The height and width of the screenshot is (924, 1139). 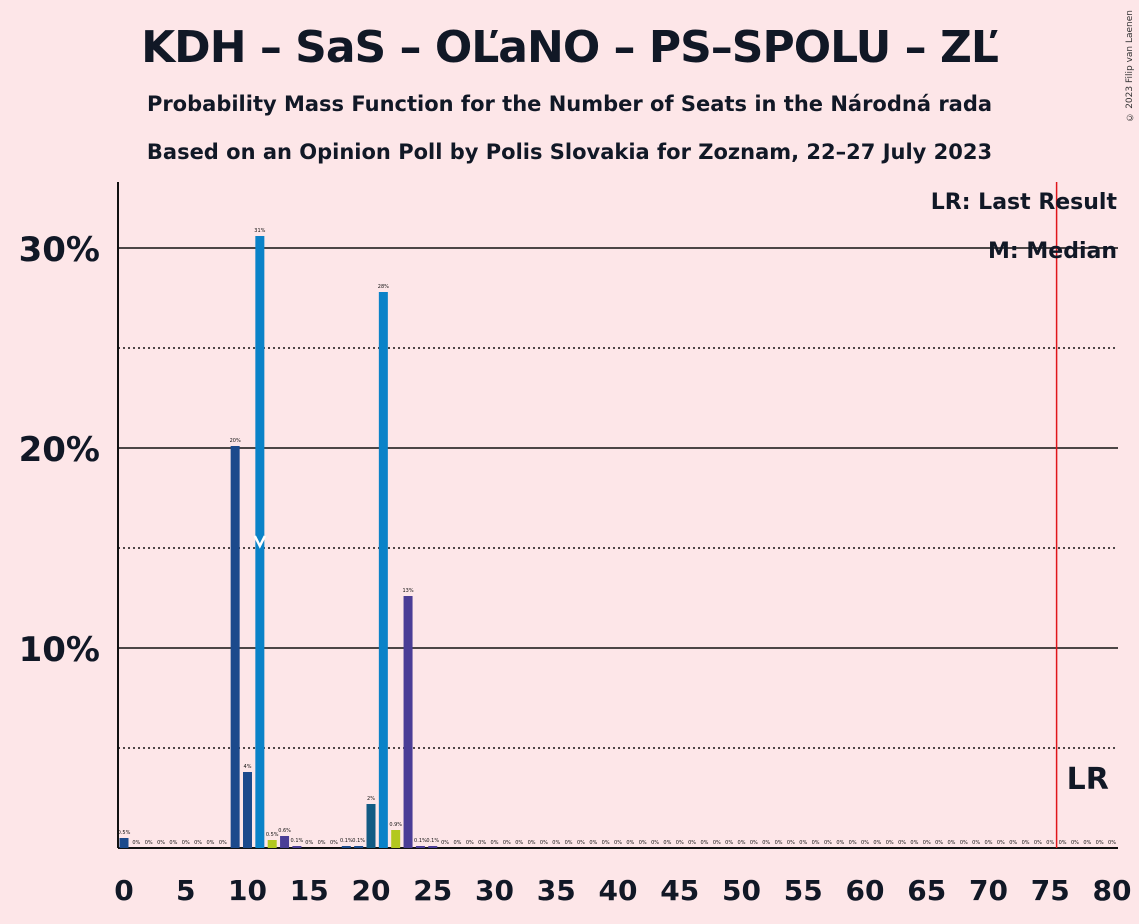 I want to click on x-tick-label: 45, so click(x=679, y=890).